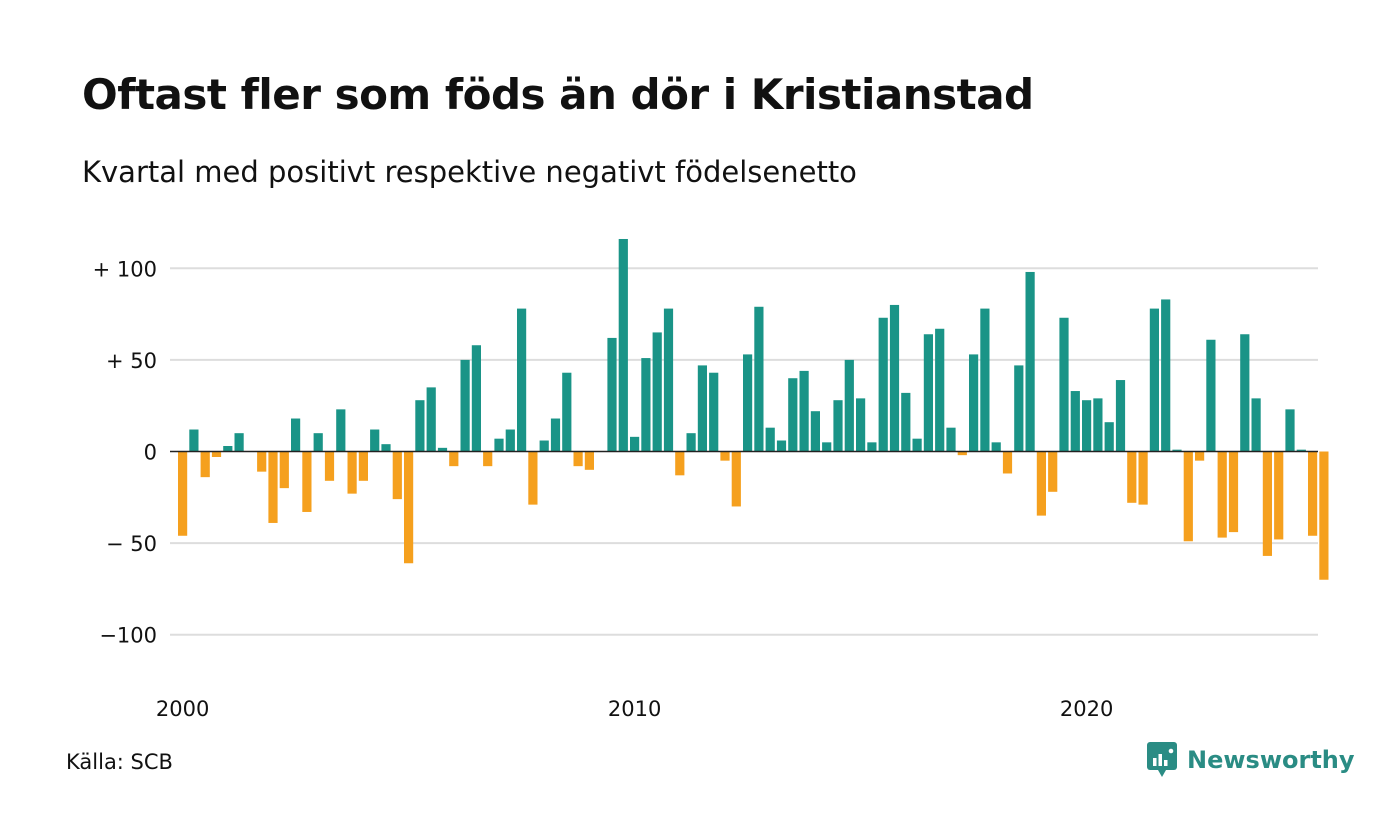 The height and width of the screenshot is (840, 1400). What do you see at coordinates (634, 709) in the screenshot?
I see `x-axis-ticks: 2000 2010 2020` at bounding box center [634, 709].